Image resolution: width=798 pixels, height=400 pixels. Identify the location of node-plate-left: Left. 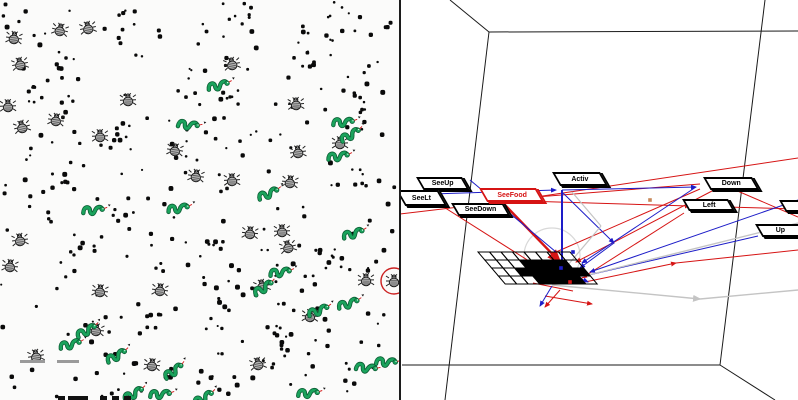
(708, 205).